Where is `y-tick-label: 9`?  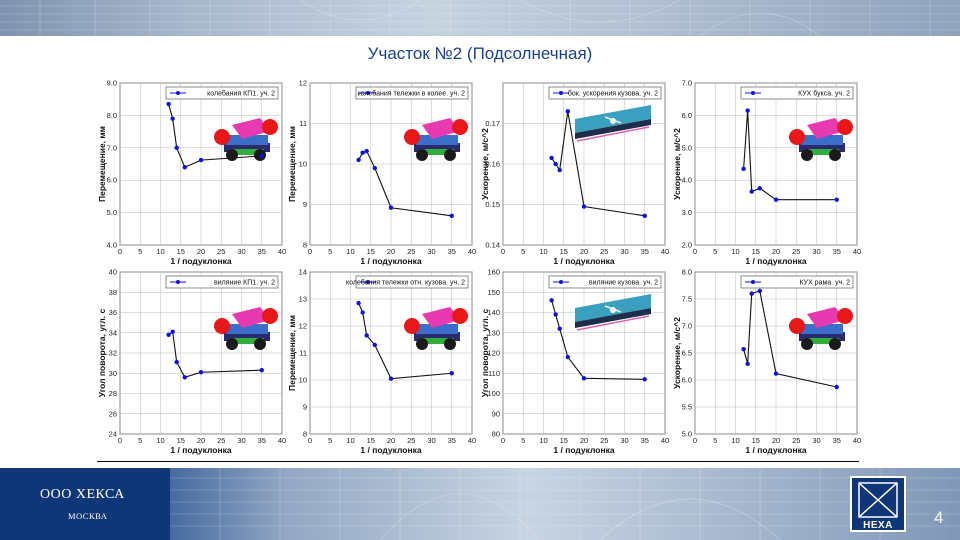
y-tick-label: 9 is located at coordinates (305, 407).